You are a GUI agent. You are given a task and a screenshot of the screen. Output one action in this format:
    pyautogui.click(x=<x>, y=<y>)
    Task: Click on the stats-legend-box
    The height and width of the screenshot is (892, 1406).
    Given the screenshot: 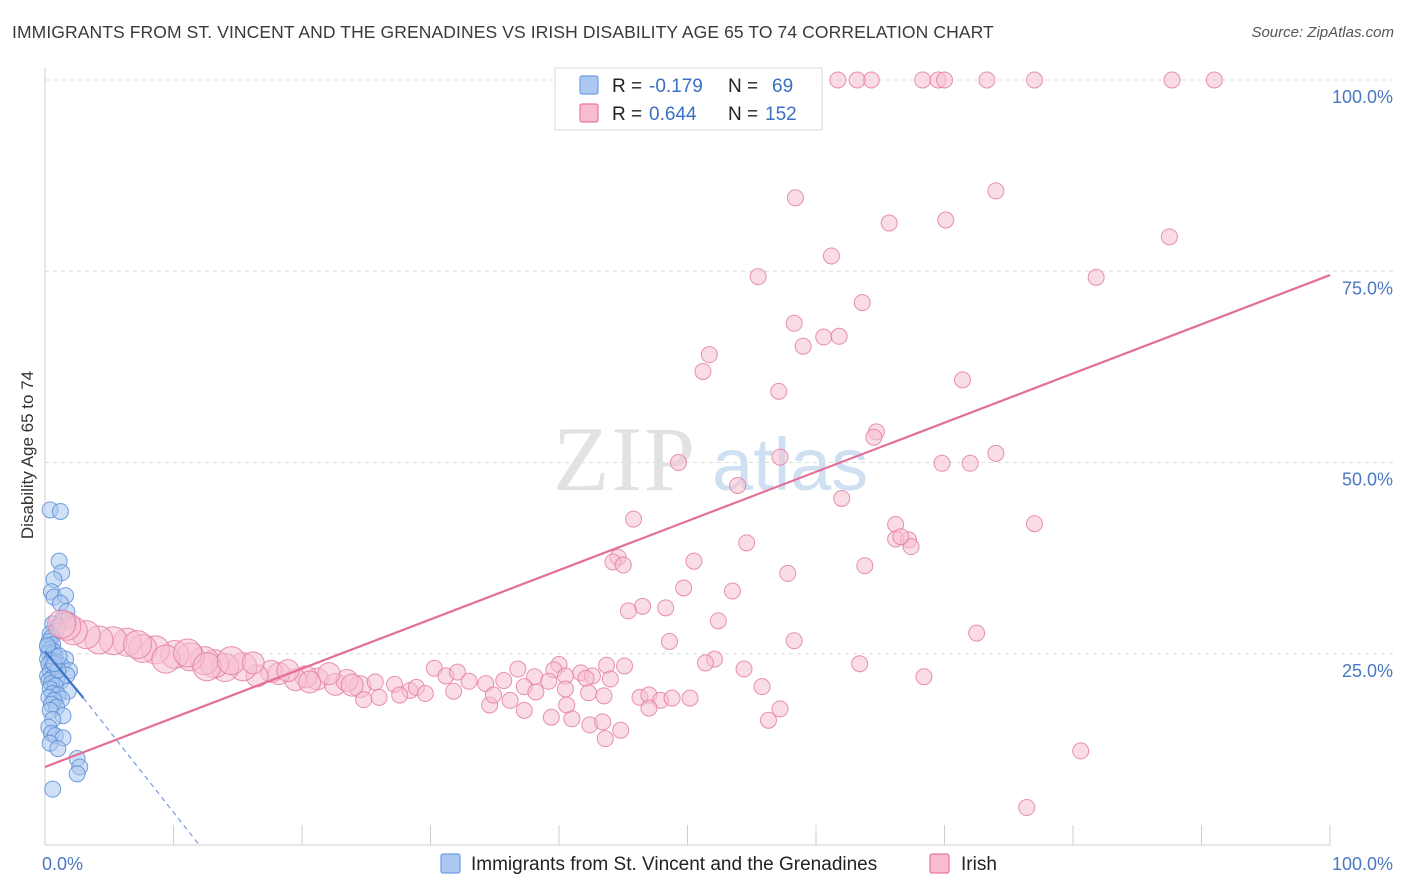 What is the action you would take?
    pyautogui.click(x=688, y=99)
    